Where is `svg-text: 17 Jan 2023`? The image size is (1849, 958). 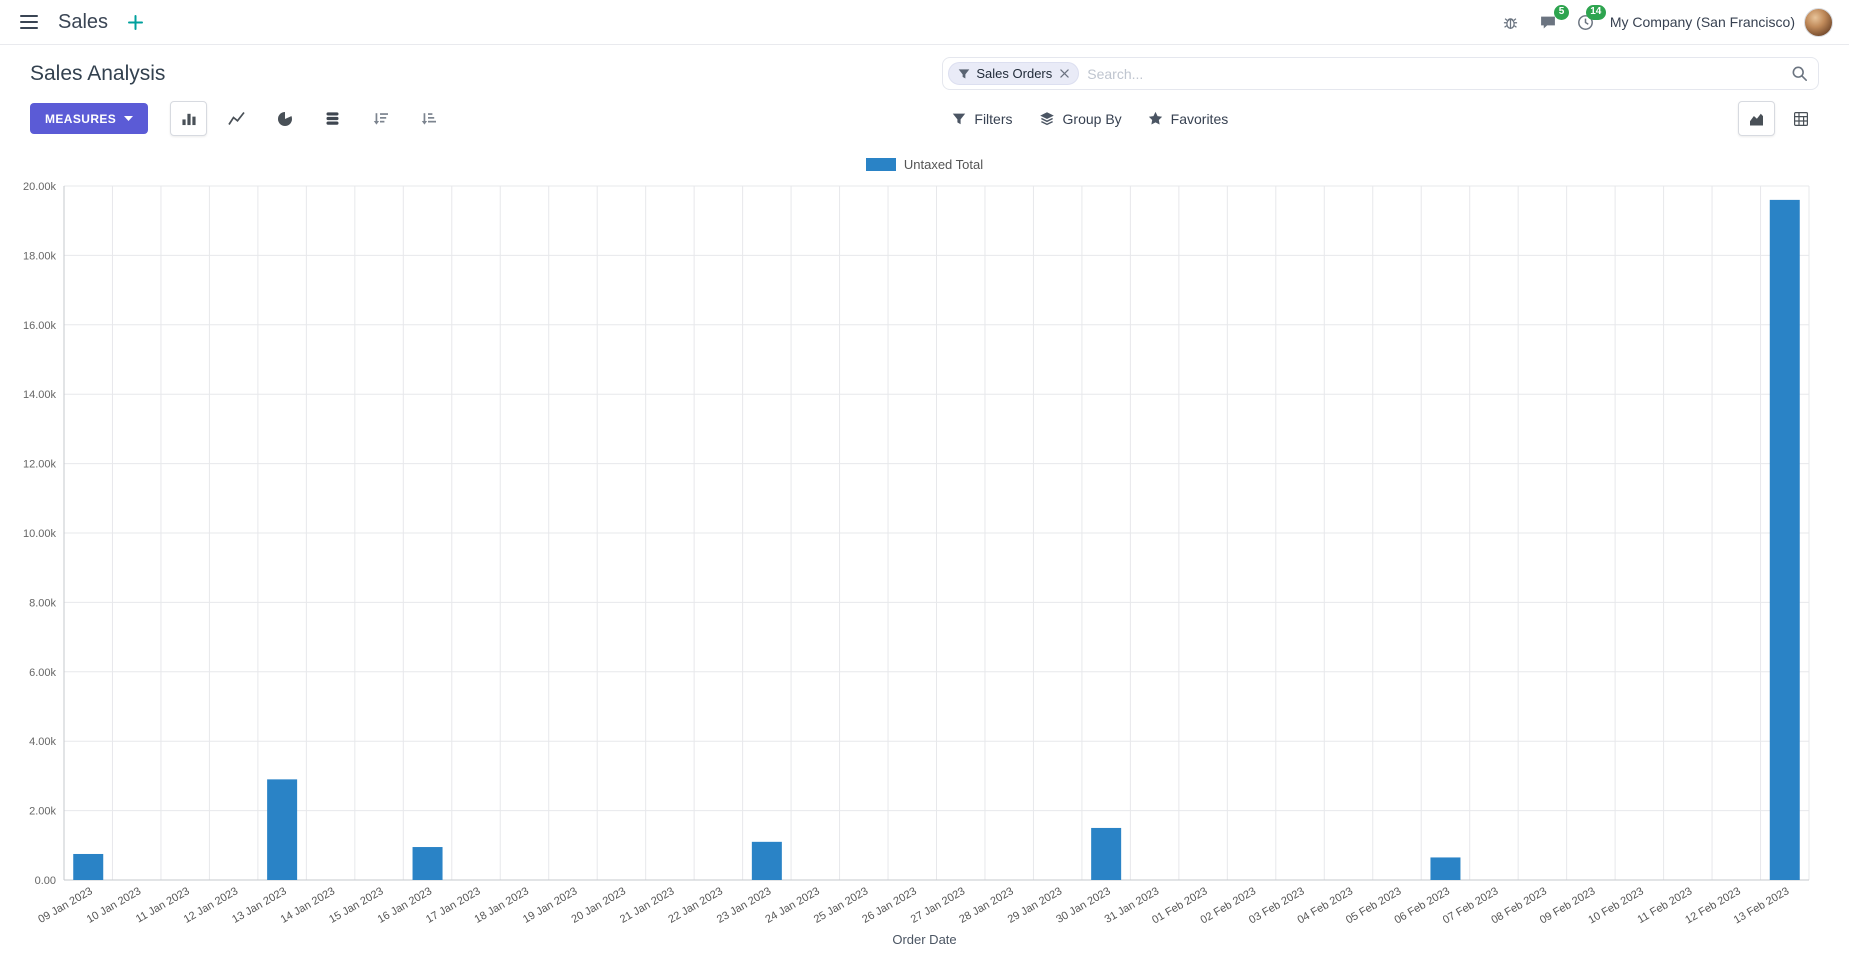
svg-text: 17 Jan 2023 is located at coordinates (453, 905).